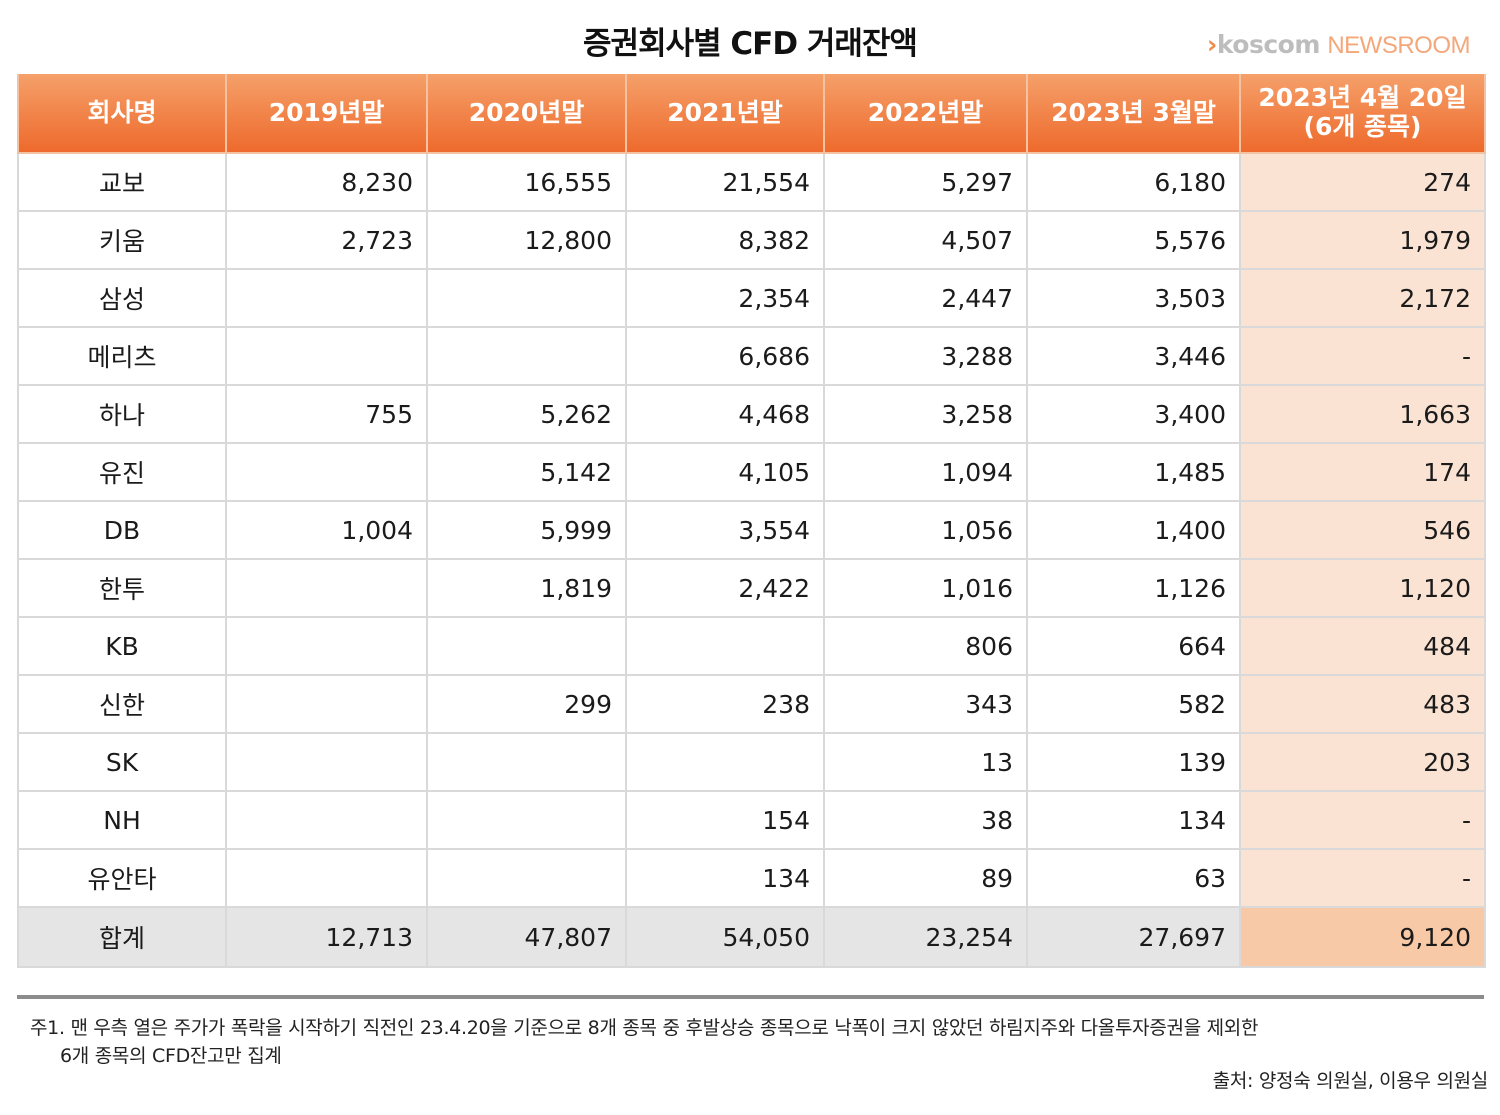  I want to click on value-cell: 1,094, so click(925, 472).